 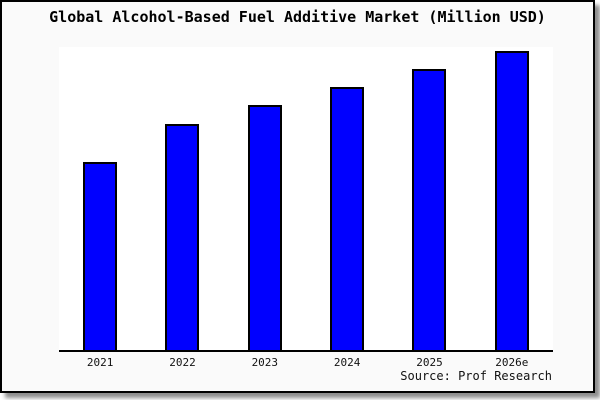 What do you see at coordinates (429, 362) in the screenshot?
I see `x-tick-label-2025: 2025` at bounding box center [429, 362].